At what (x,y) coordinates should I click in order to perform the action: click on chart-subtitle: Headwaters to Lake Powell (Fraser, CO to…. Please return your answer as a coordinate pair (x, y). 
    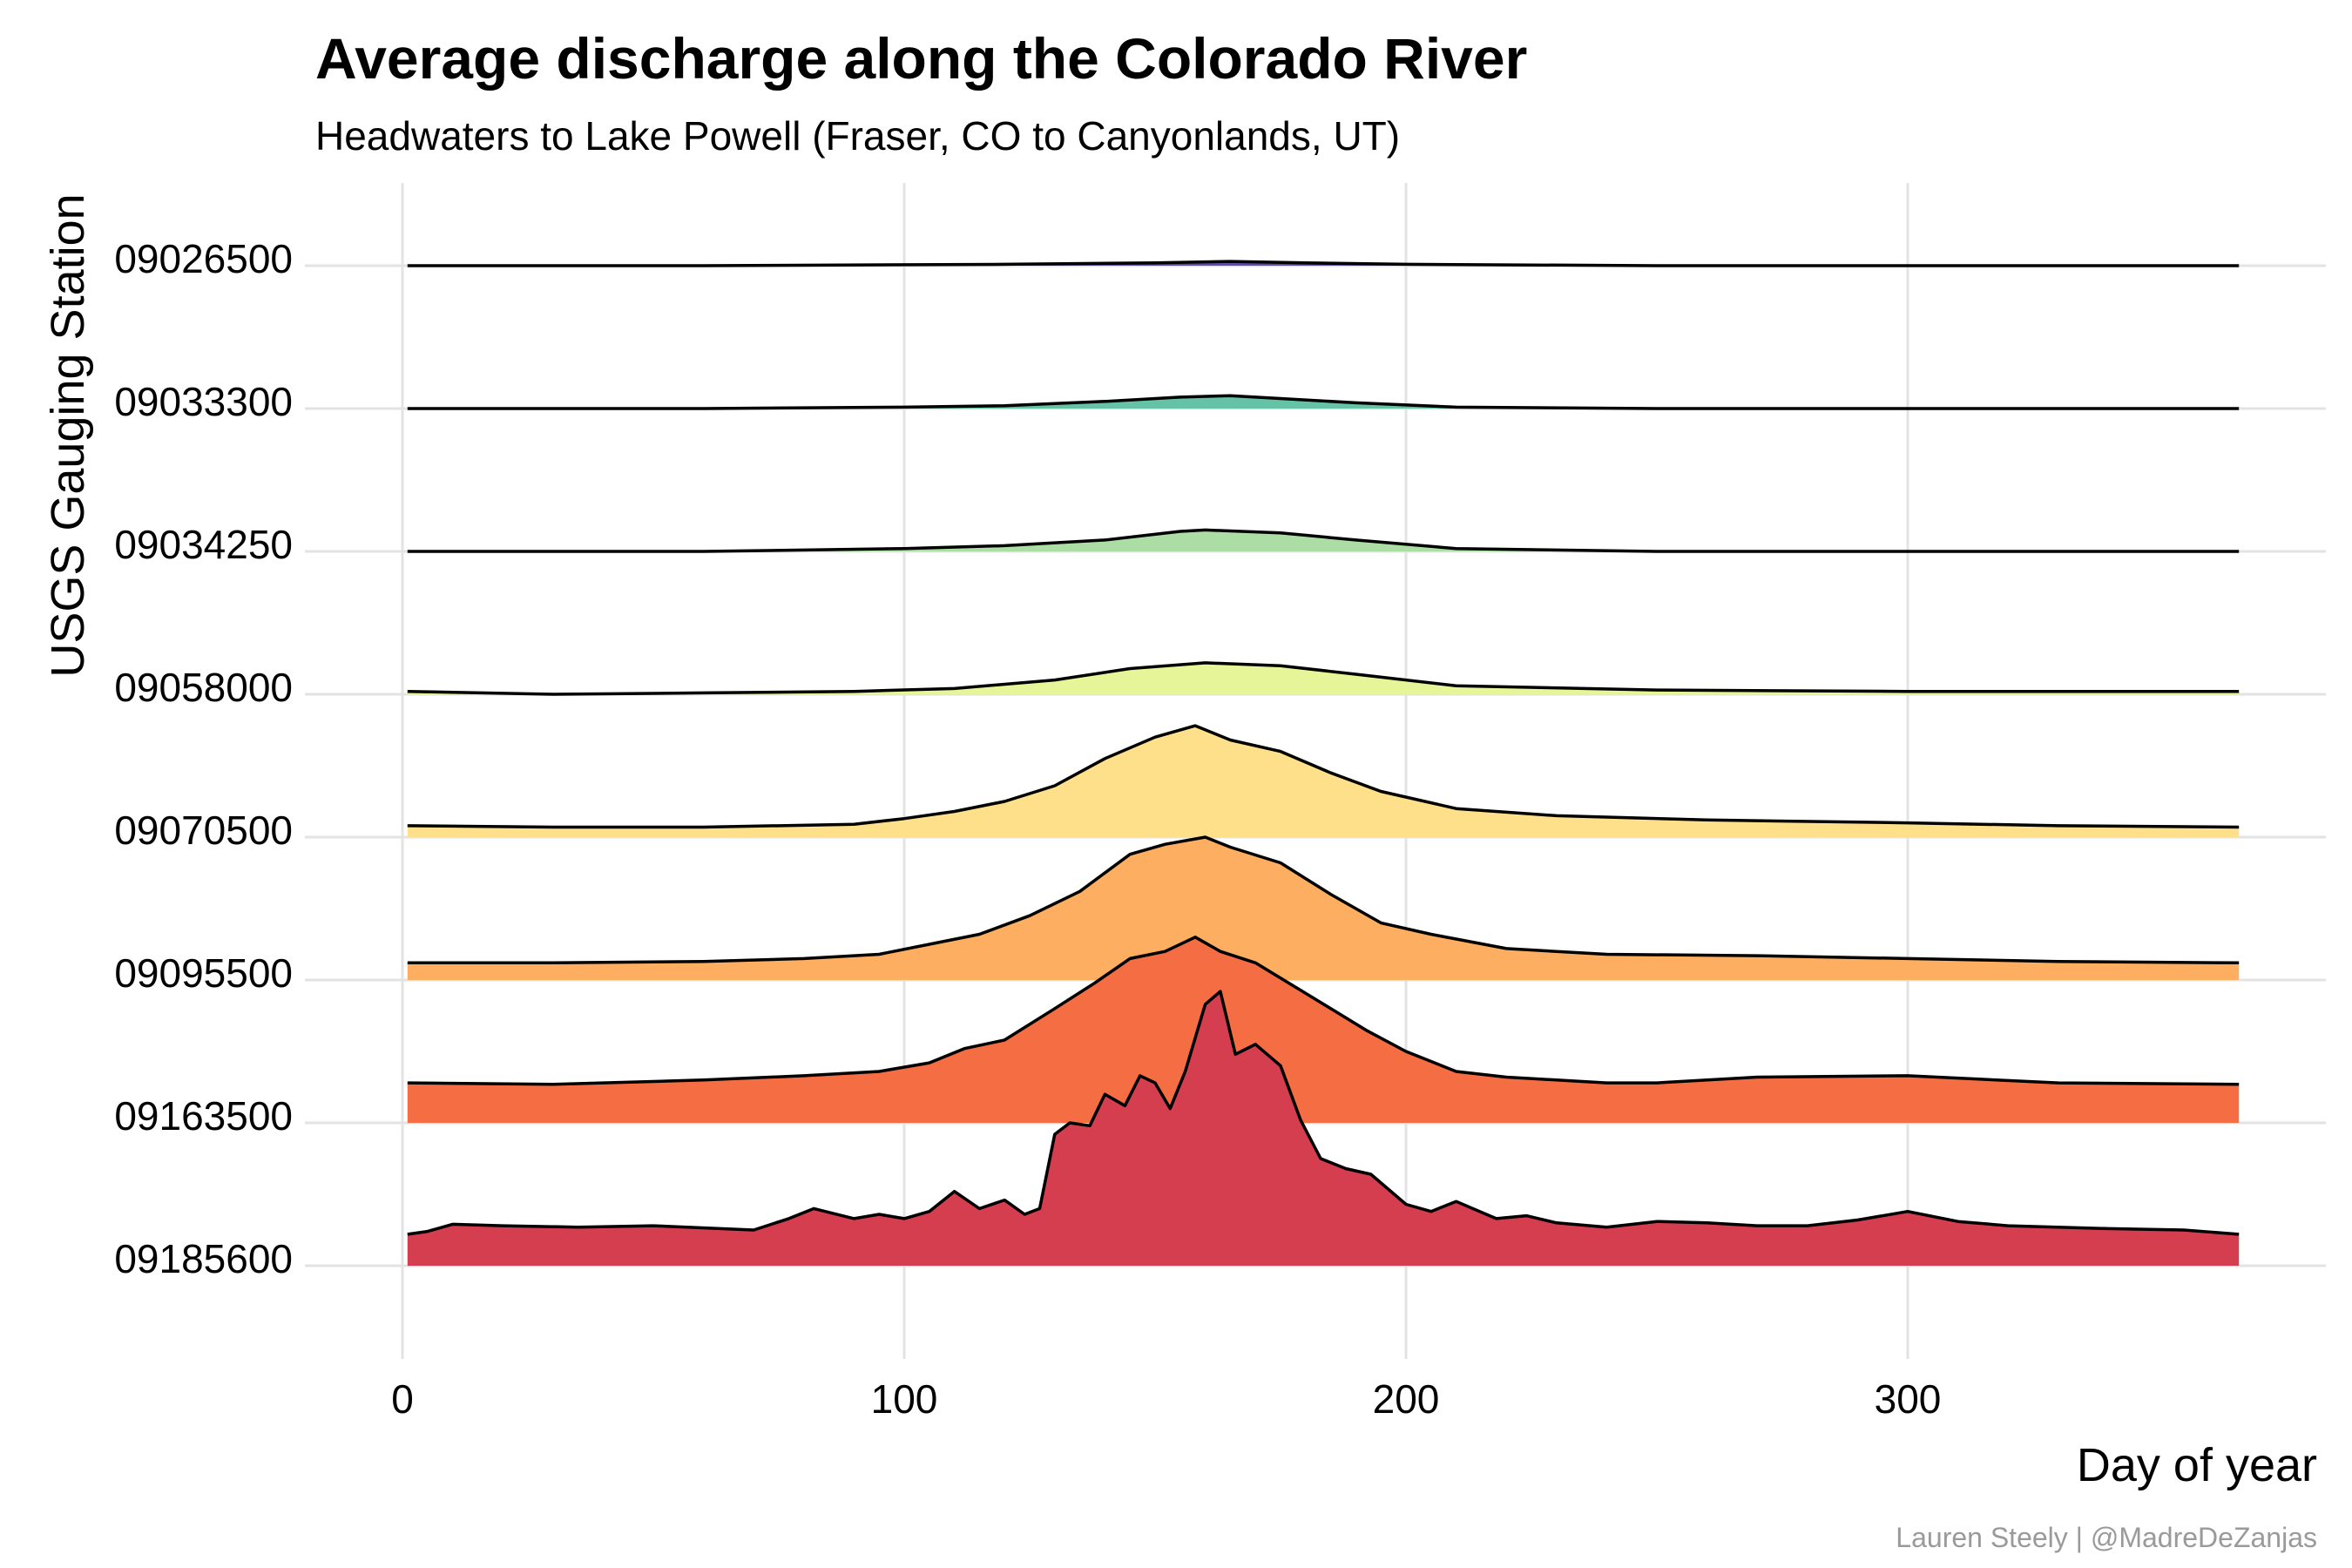
    Looking at the image, I should click on (857, 136).